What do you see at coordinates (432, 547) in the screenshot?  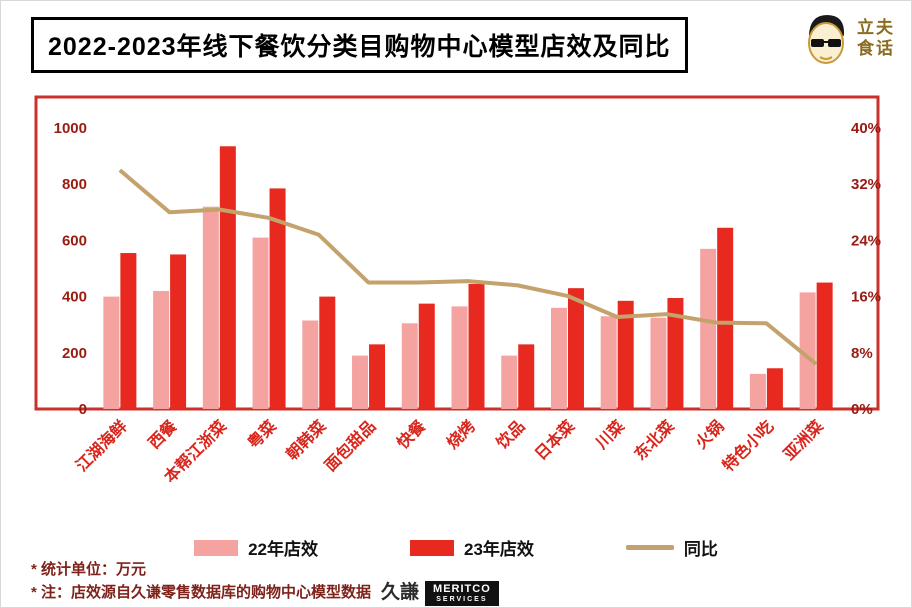 I see `legend-swatch-2023` at bounding box center [432, 547].